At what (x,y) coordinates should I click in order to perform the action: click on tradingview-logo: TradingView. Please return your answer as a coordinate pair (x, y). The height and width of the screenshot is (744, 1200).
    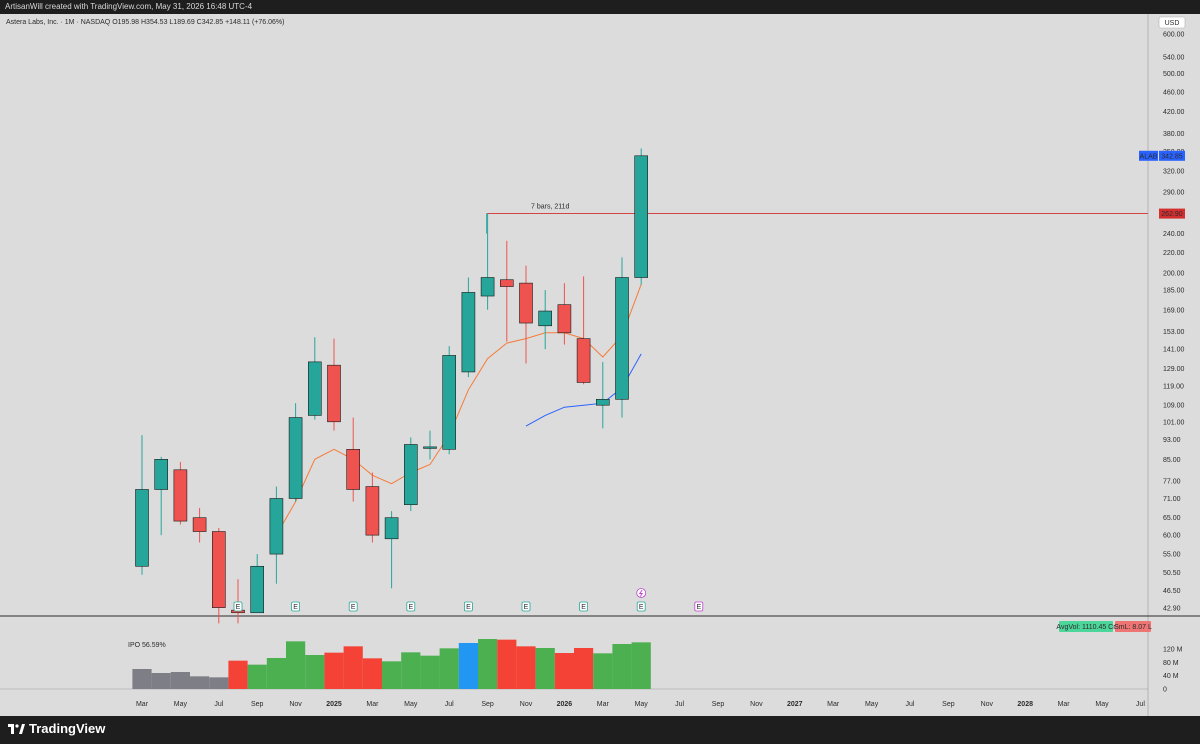
    Looking at the image, I should click on (56, 728).